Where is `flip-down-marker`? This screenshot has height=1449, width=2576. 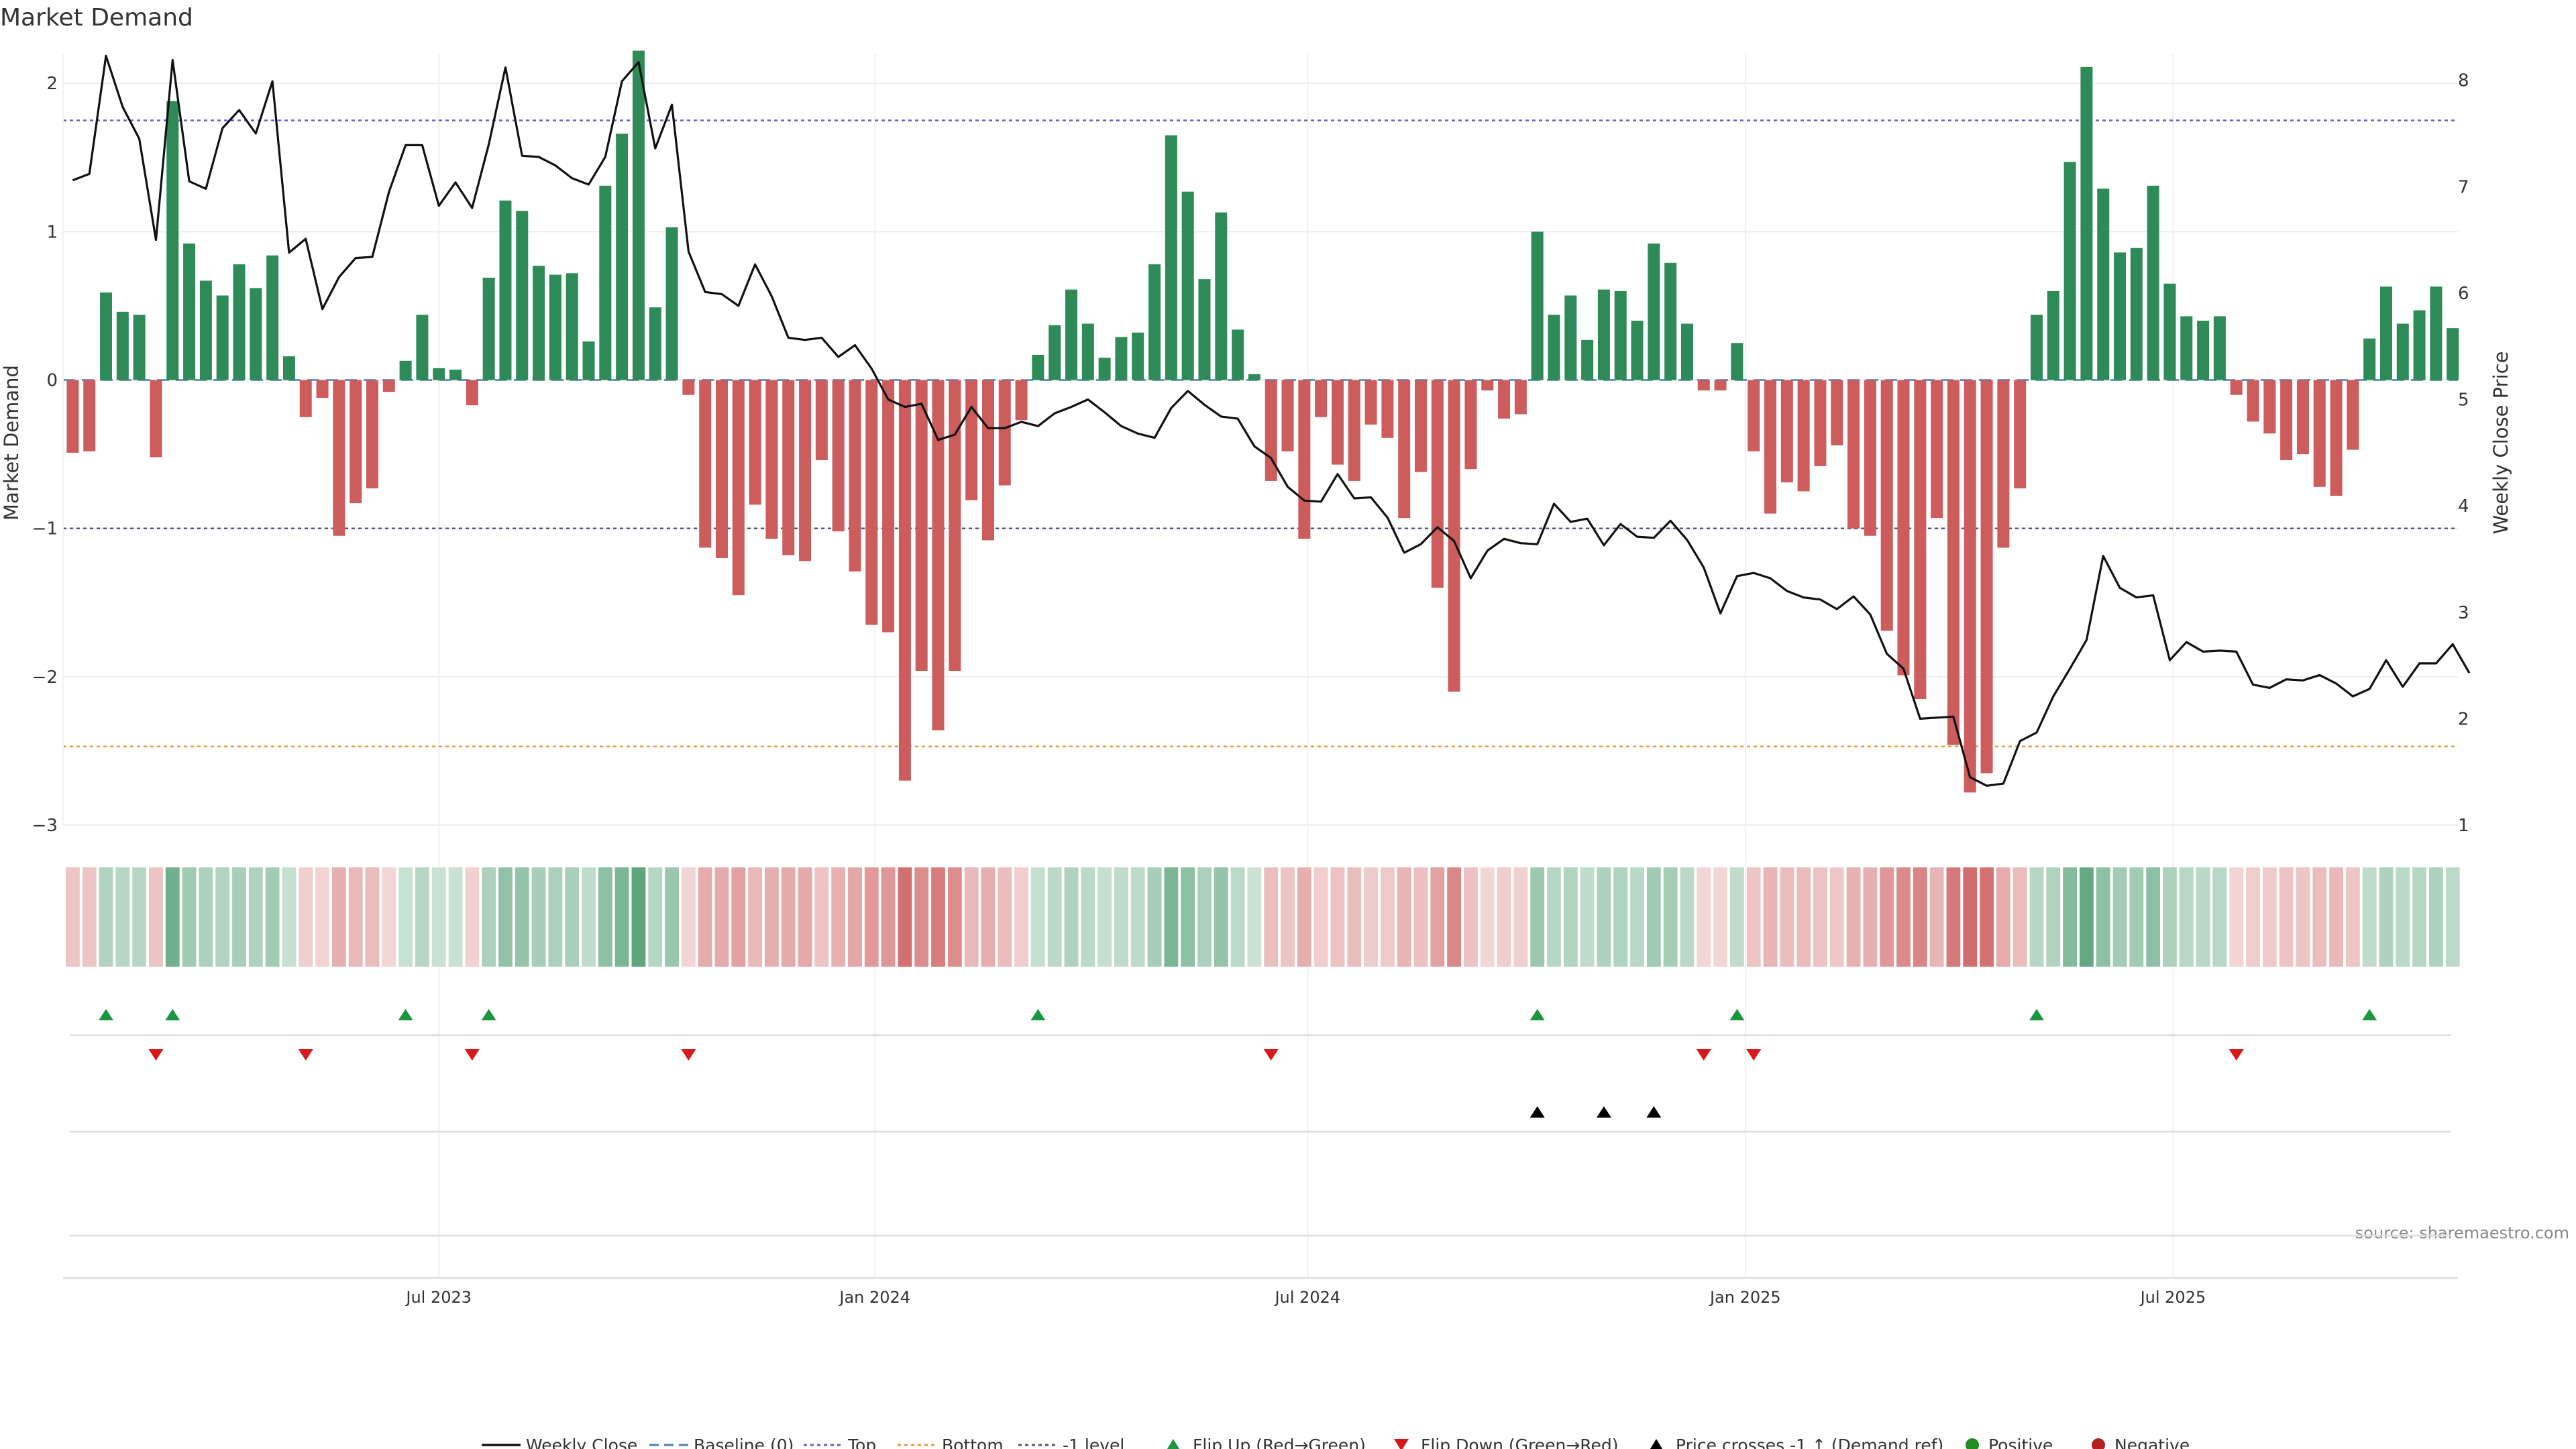 flip-down-marker is located at coordinates (1703, 1055).